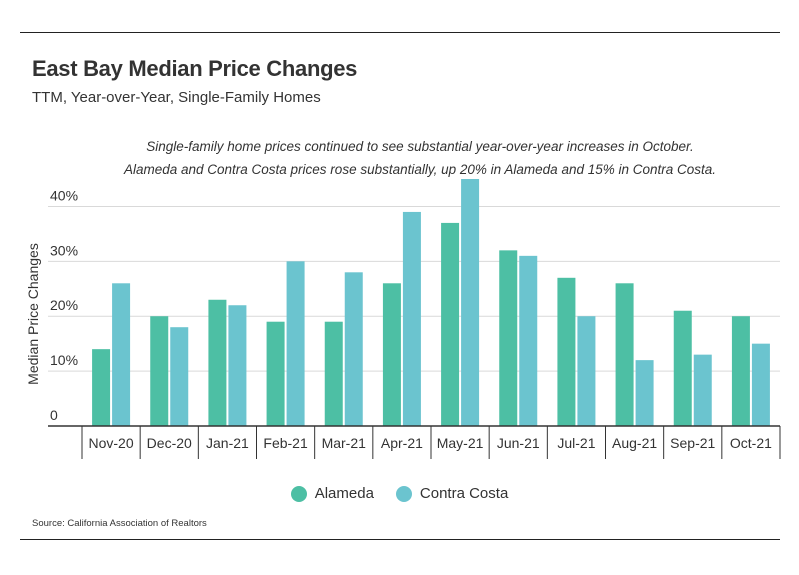 The height and width of the screenshot is (575, 799). I want to click on x-tick-label: Nov-20, so click(111, 443).